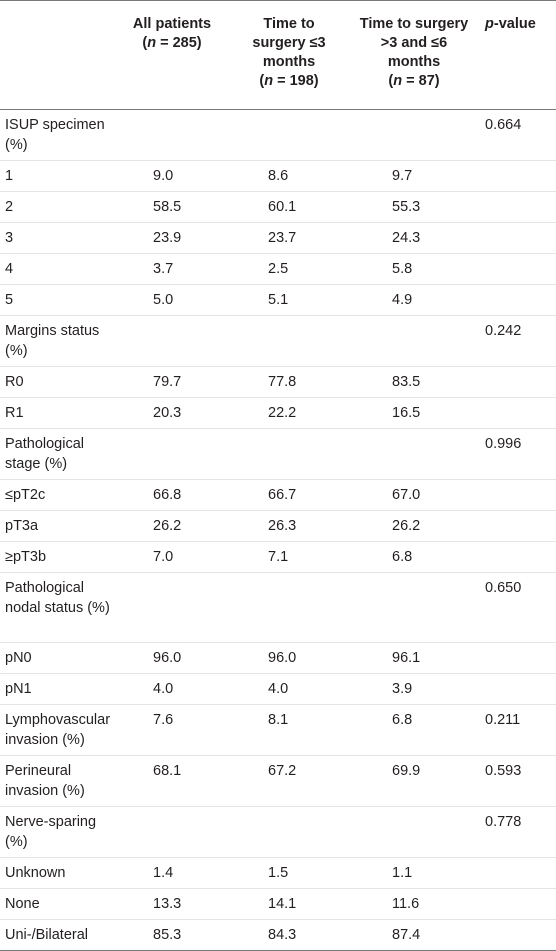  I want to click on cell-all-patients: 7.0, so click(163, 557).